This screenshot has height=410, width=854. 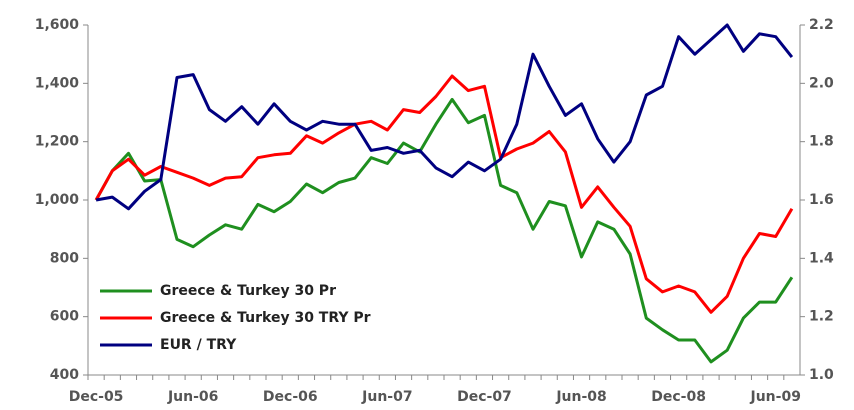 What do you see at coordinates (64, 317) in the screenshot?
I see `y-tick-label: 600` at bounding box center [64, 317].